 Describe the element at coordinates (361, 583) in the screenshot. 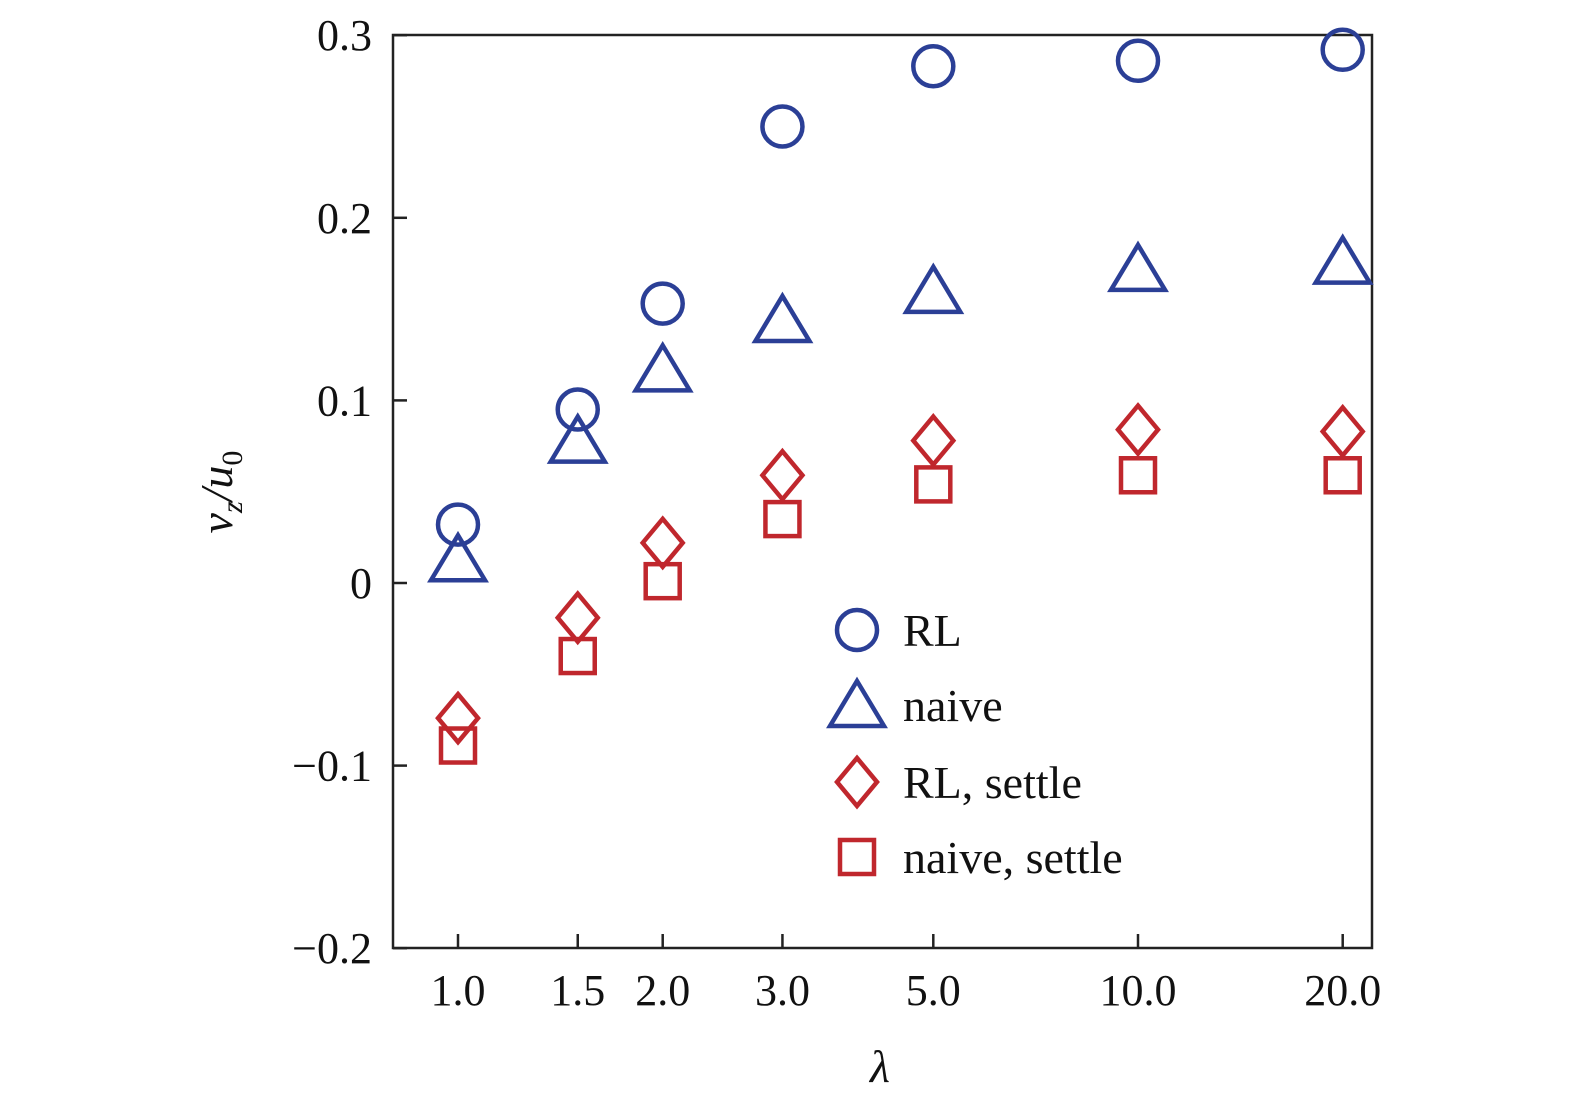

I see `y-tick-label: 0` at that location.